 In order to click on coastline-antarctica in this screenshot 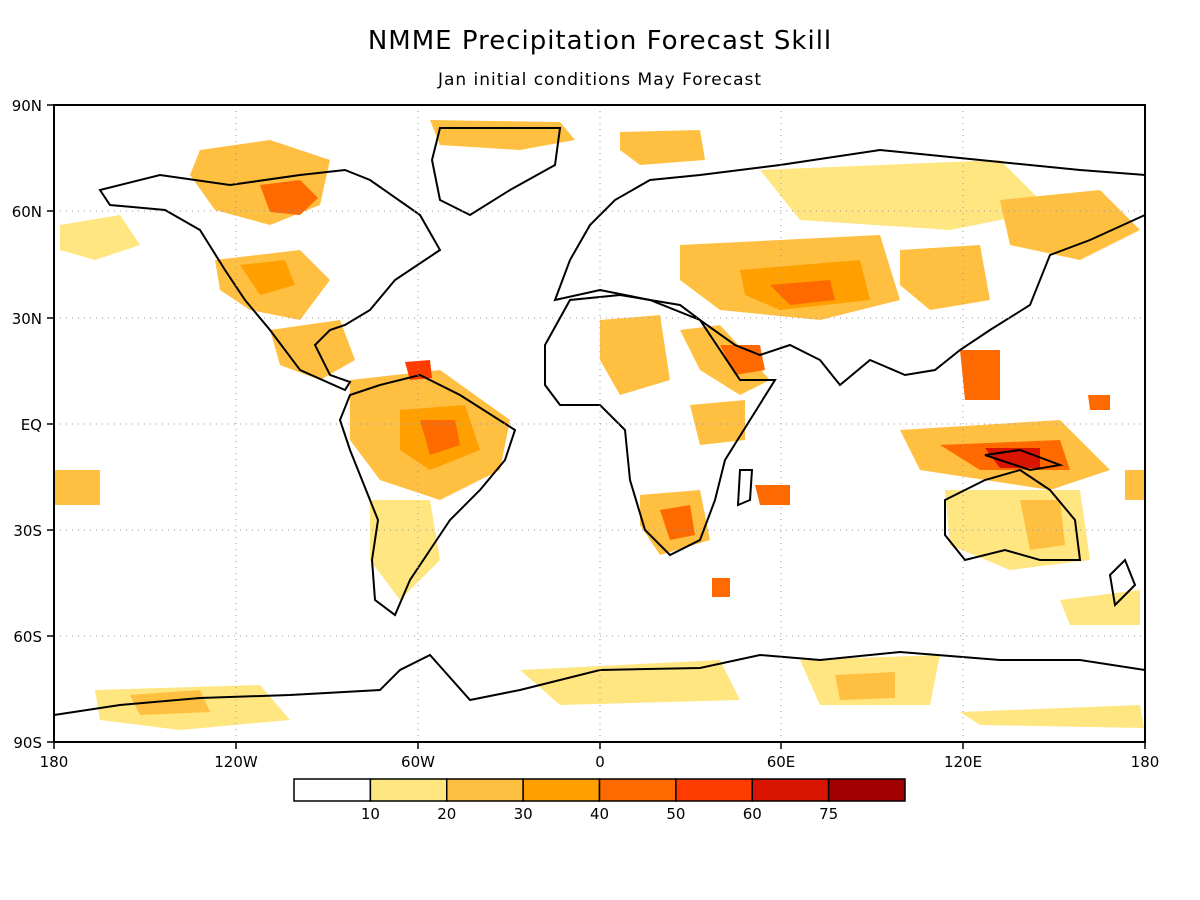, I will do `click(599, 696)`.